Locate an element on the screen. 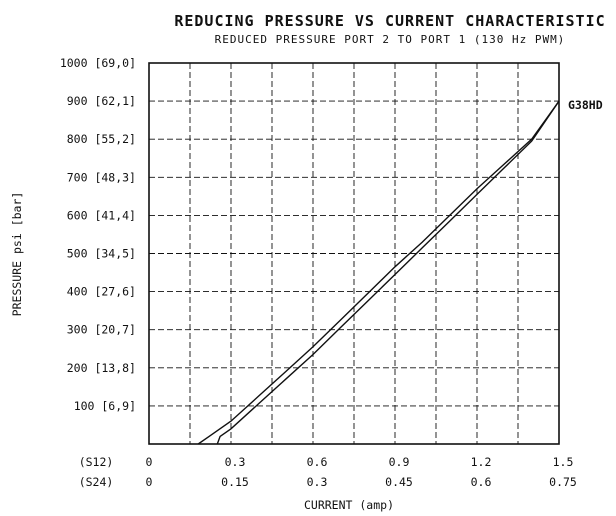 This screenshot has height=516, width=616. x-tick-label: 0.15 is located at coordinates (235, 482).